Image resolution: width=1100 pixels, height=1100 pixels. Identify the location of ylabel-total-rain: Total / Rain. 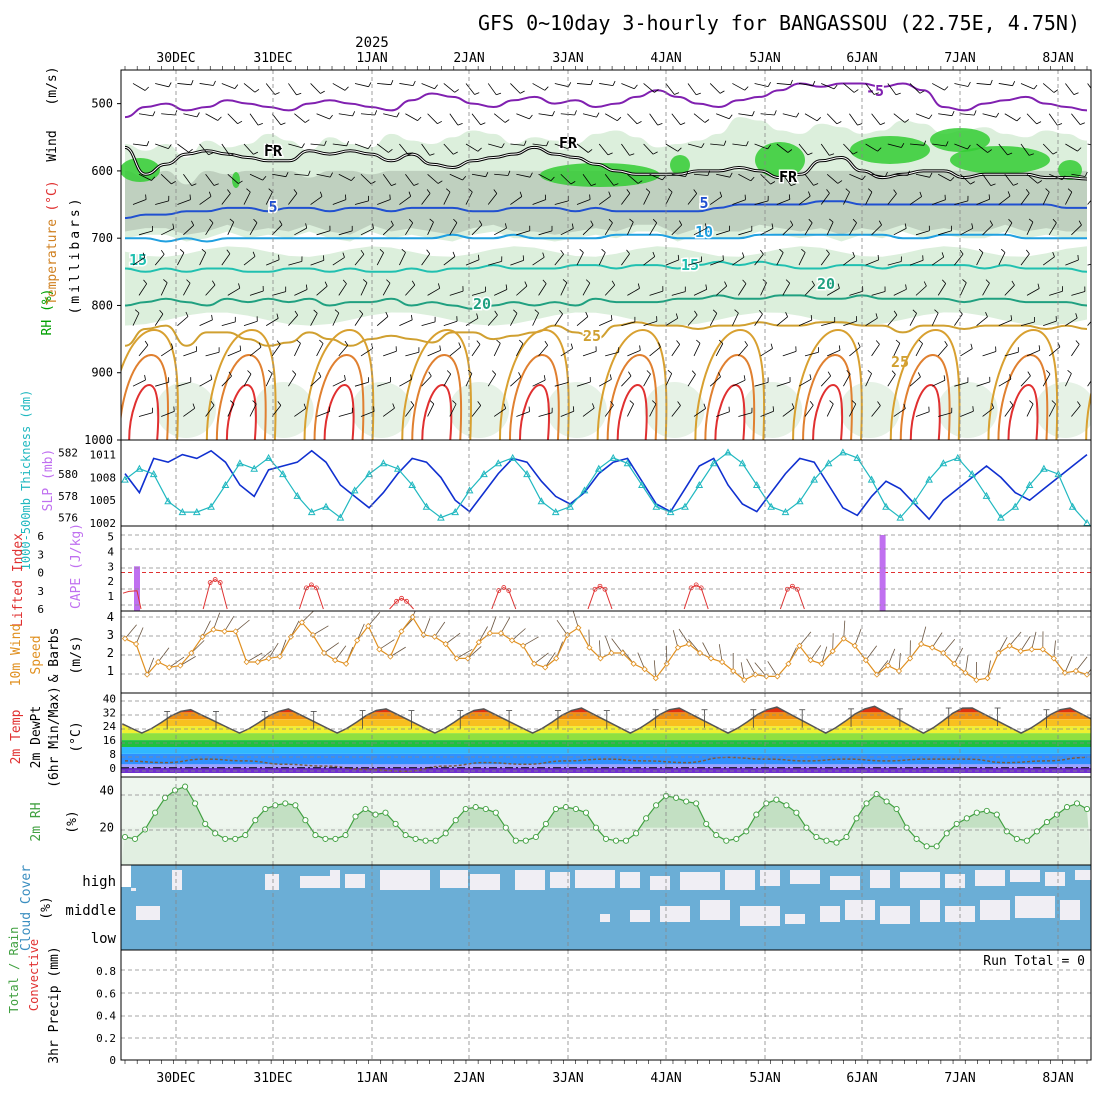
(14, 970).